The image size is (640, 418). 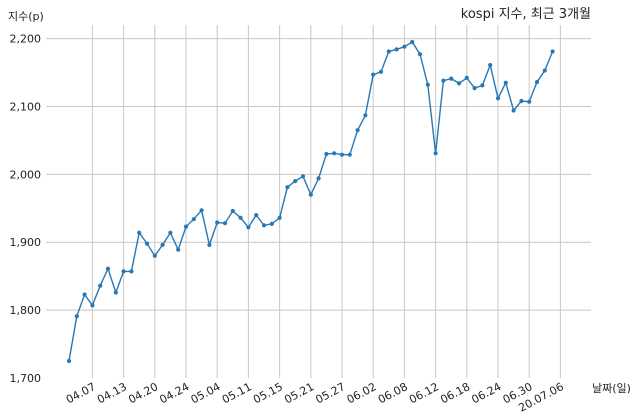 What do you see at coordinates (26, 310) in the screenshot?
I see `y-tick-label: 1,800` at bounding box center [26, 310].